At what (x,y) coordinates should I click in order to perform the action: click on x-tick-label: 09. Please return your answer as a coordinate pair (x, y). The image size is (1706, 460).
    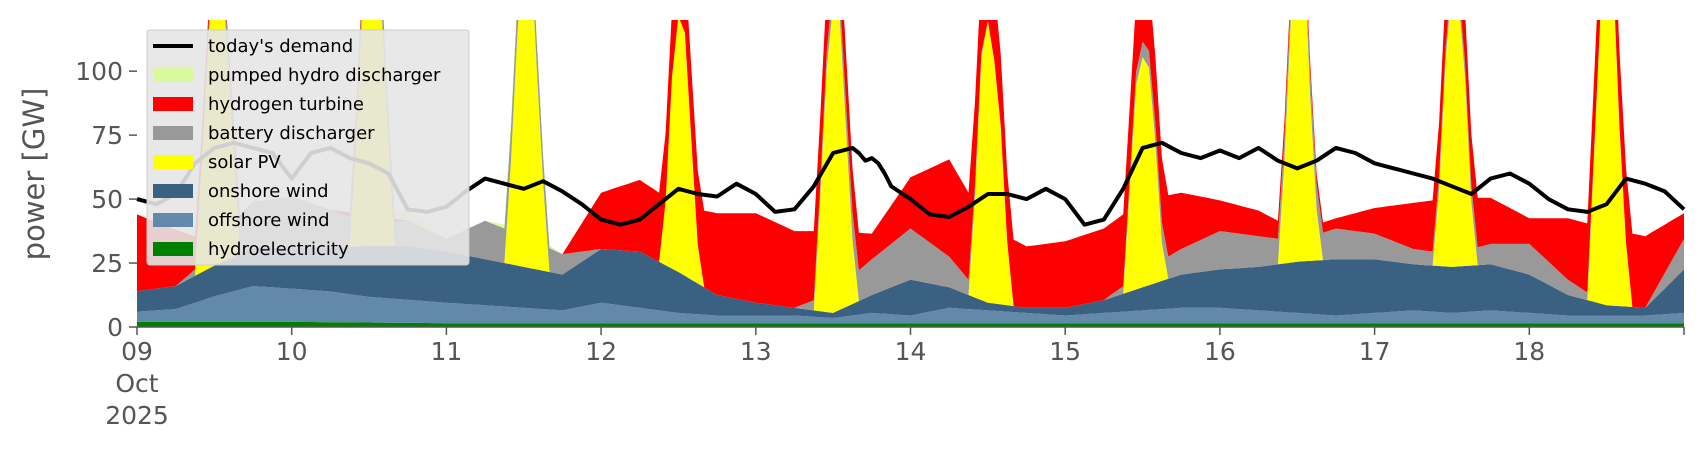
    Looking at the image, I should click on (137, 351).